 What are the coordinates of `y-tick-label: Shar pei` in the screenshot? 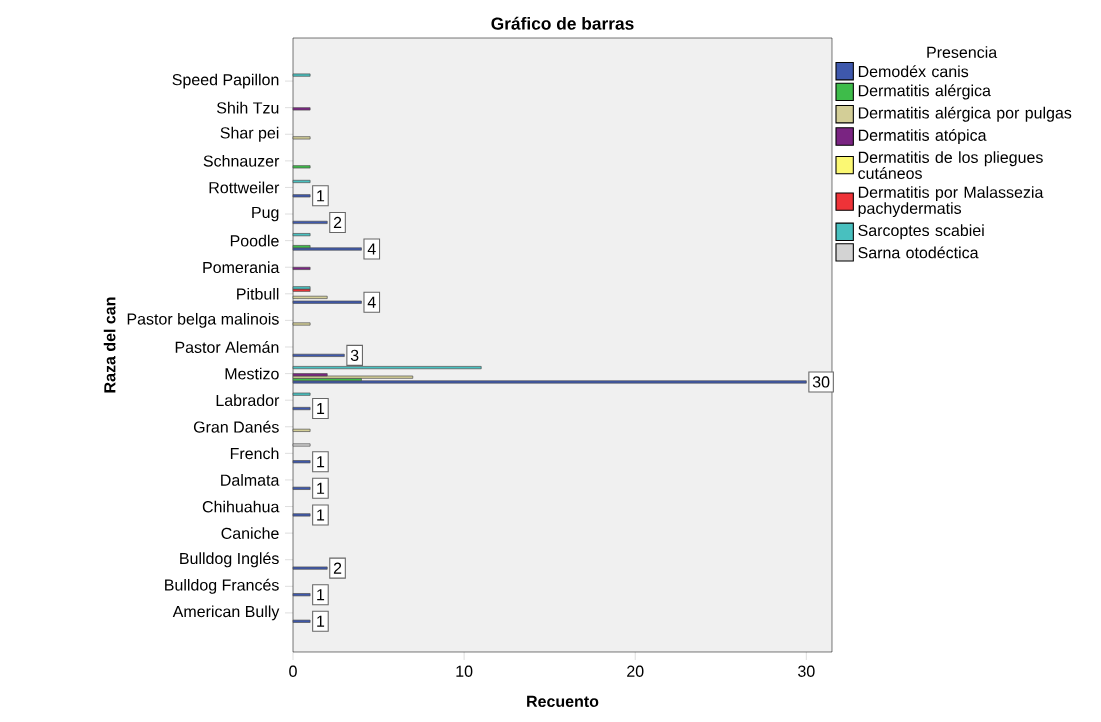 It's located at (249, 134).